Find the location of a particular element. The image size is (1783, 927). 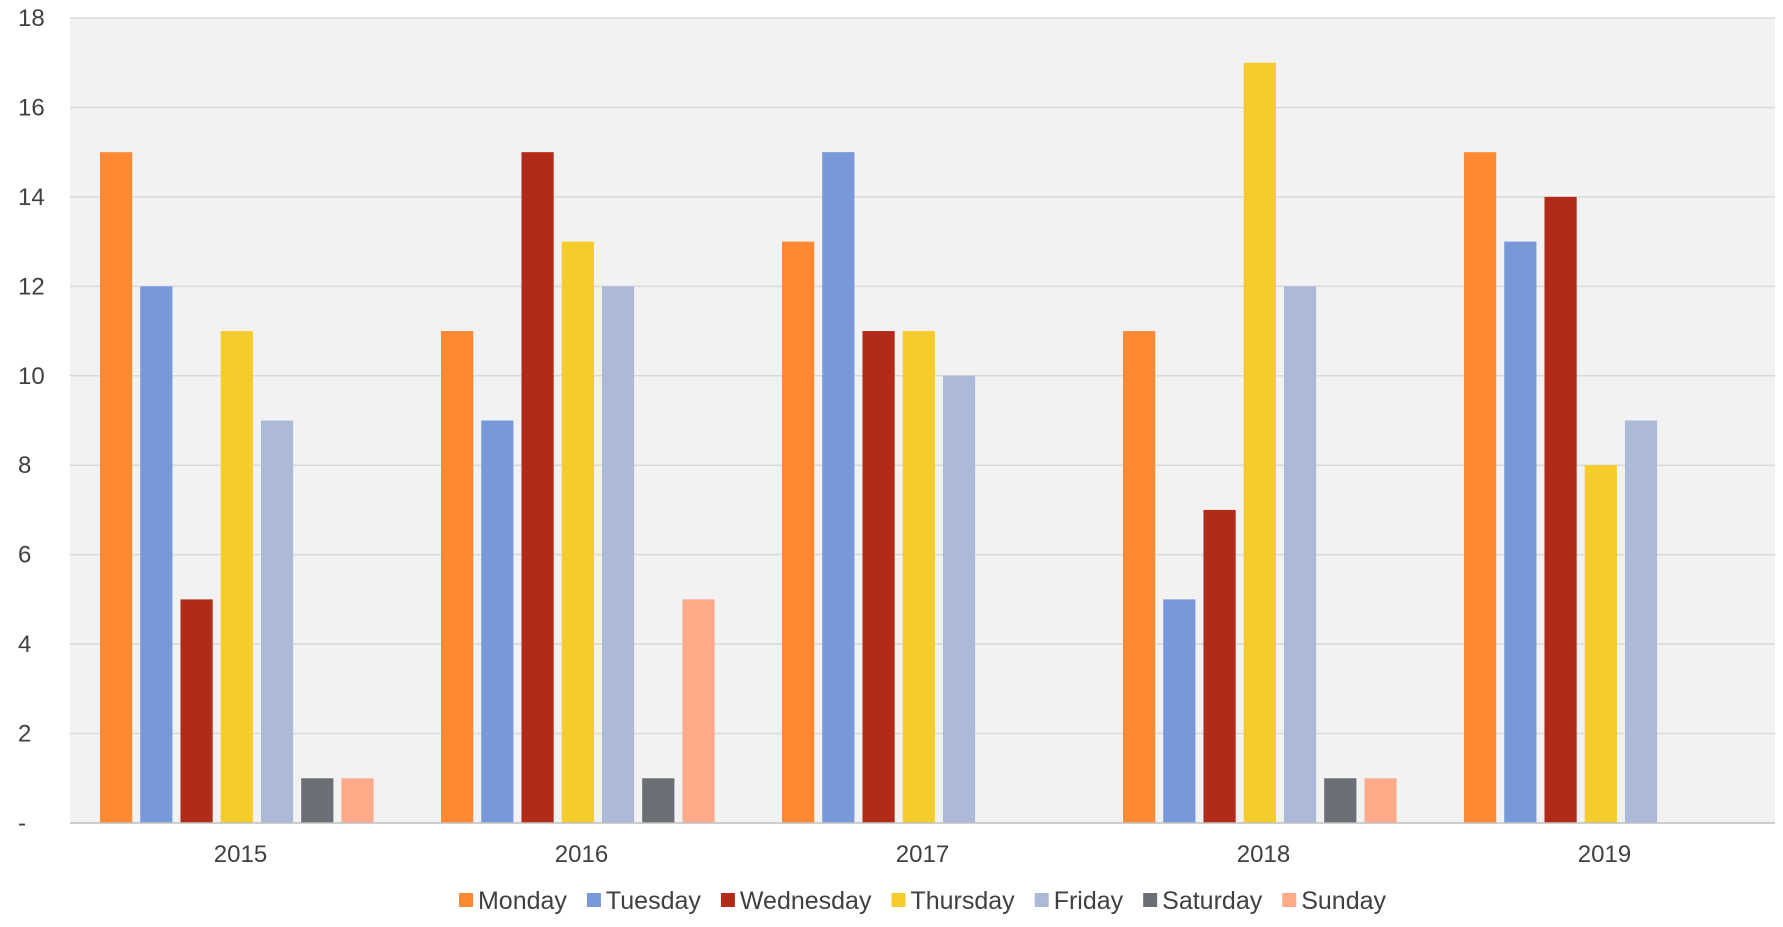

y-tick-label: 12 is located at coordinates (31, 286).